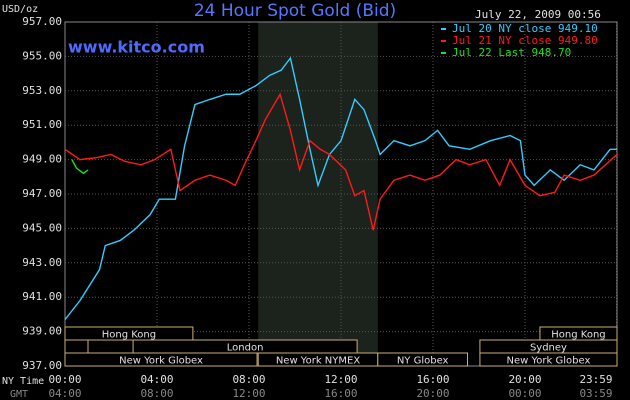 The height and width of the screenshot is (400, 630). Describe the element at coordinates (42, 262) in the screenshot. I see `y-tick-label: 943.00` at that location.